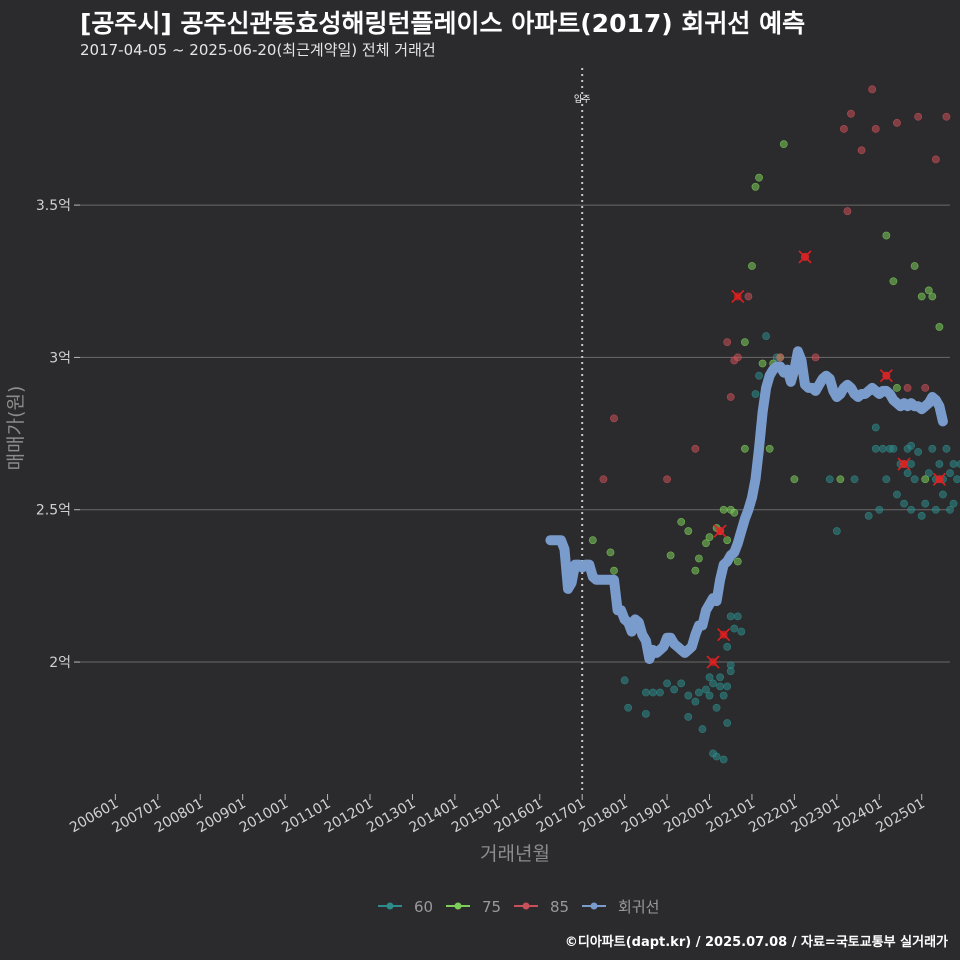 This screenshot has height=960, width=960. I want to click on legend-label: 회귀선, so click(638, 907).